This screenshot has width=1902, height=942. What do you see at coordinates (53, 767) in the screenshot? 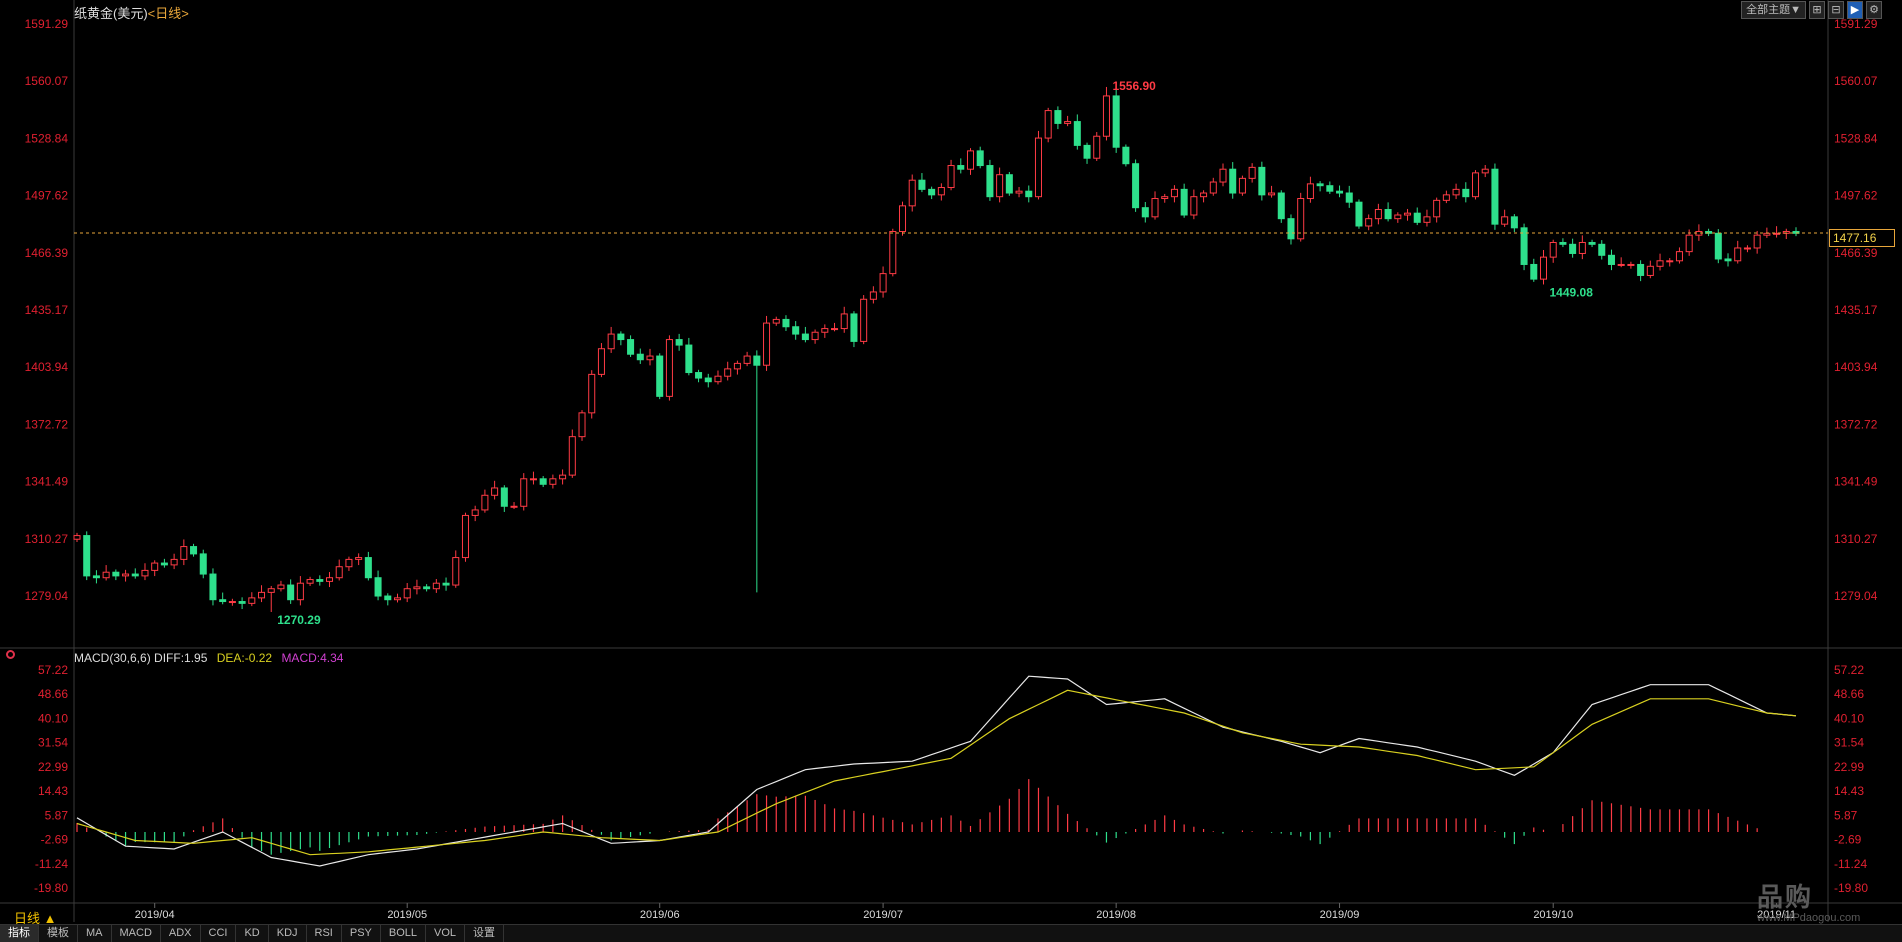
I see `macd-axis-left-label: 22.99` at bounding box center [53, 767].